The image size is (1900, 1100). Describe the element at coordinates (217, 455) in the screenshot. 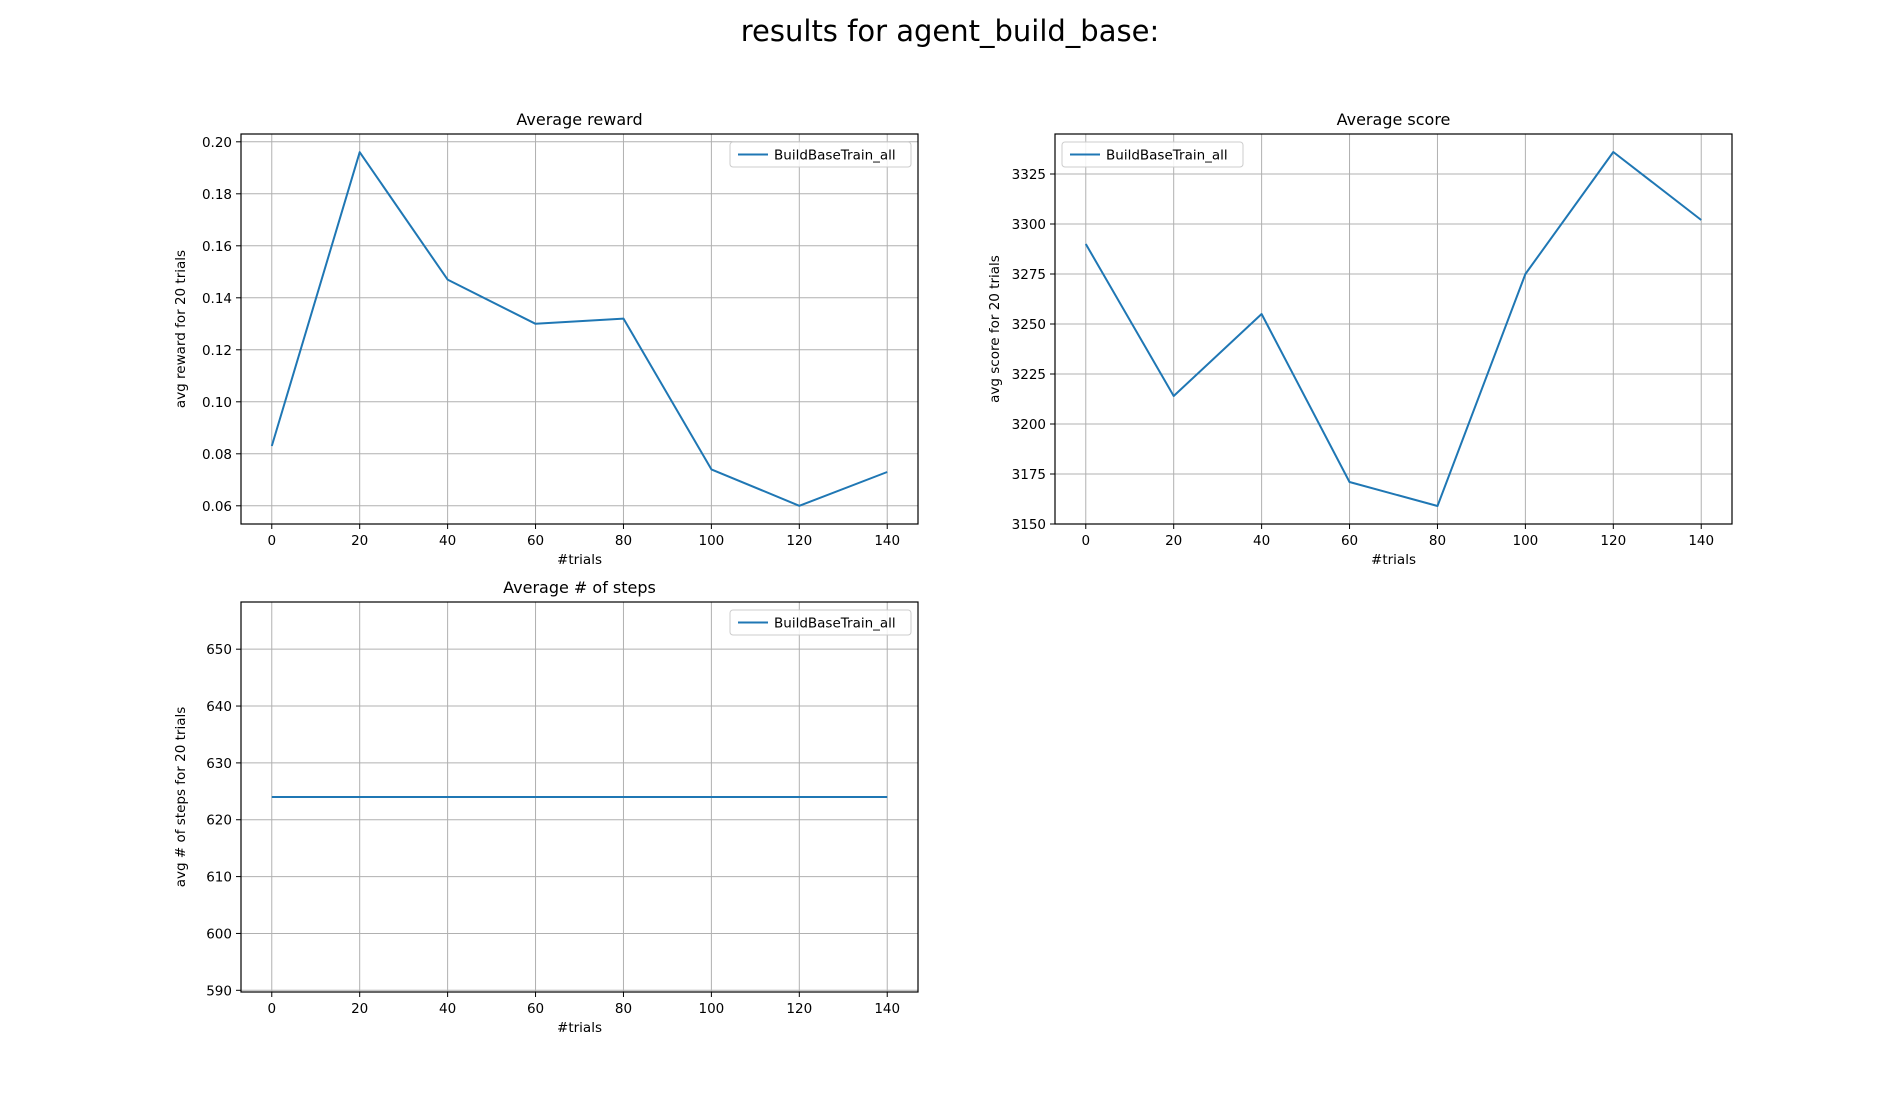

I see `y-tick-label: 0.08` at that location.